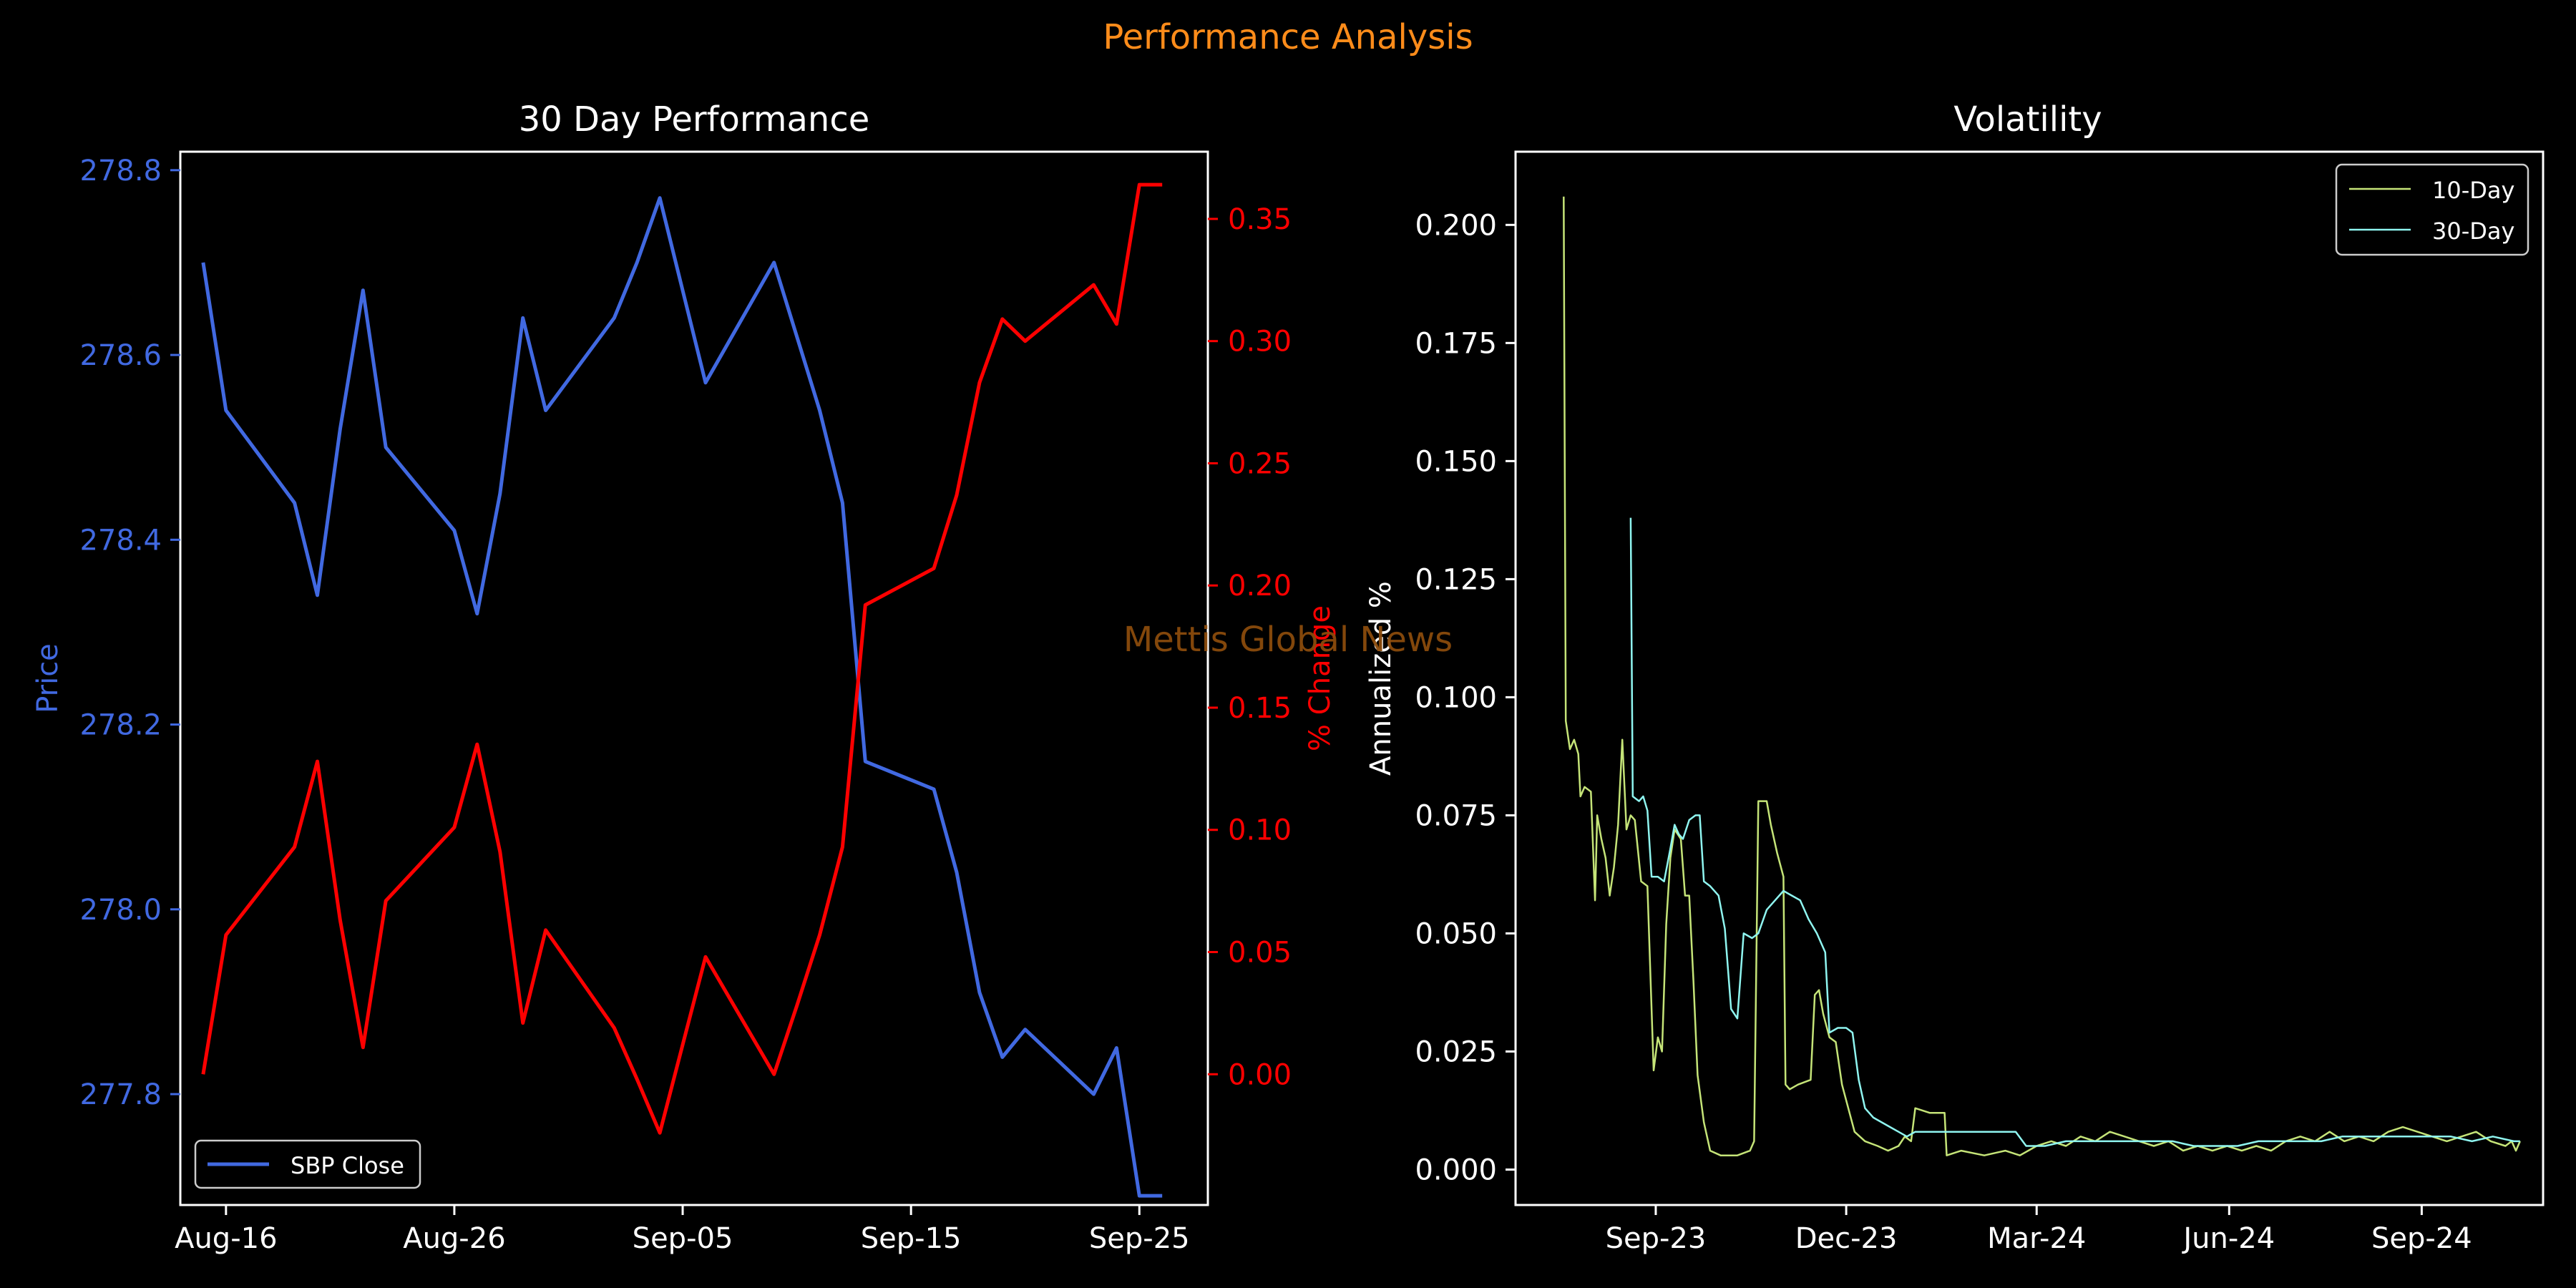 This screenshot has height=1288, width=2576. I want to click on y-axis-label-change: % Change, so click(1320, 678).